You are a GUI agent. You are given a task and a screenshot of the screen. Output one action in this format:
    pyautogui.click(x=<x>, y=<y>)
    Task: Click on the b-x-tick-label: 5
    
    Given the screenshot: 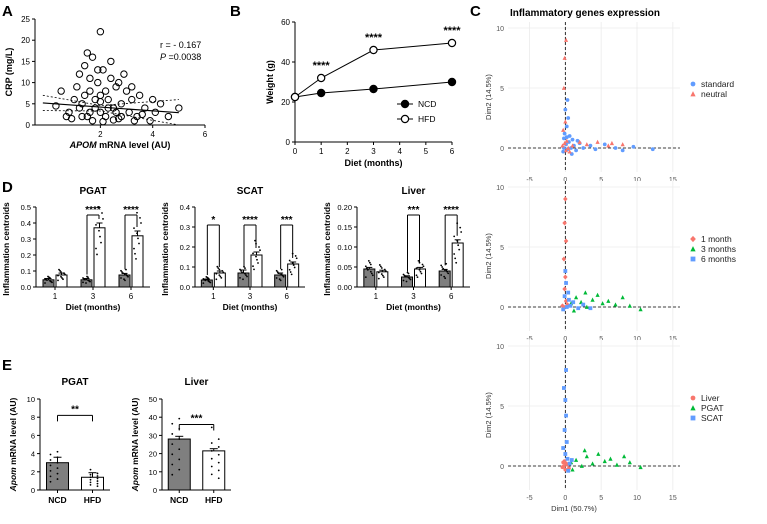 What is the action you would take?
    pyautogui.click(x=426, y=151)
    